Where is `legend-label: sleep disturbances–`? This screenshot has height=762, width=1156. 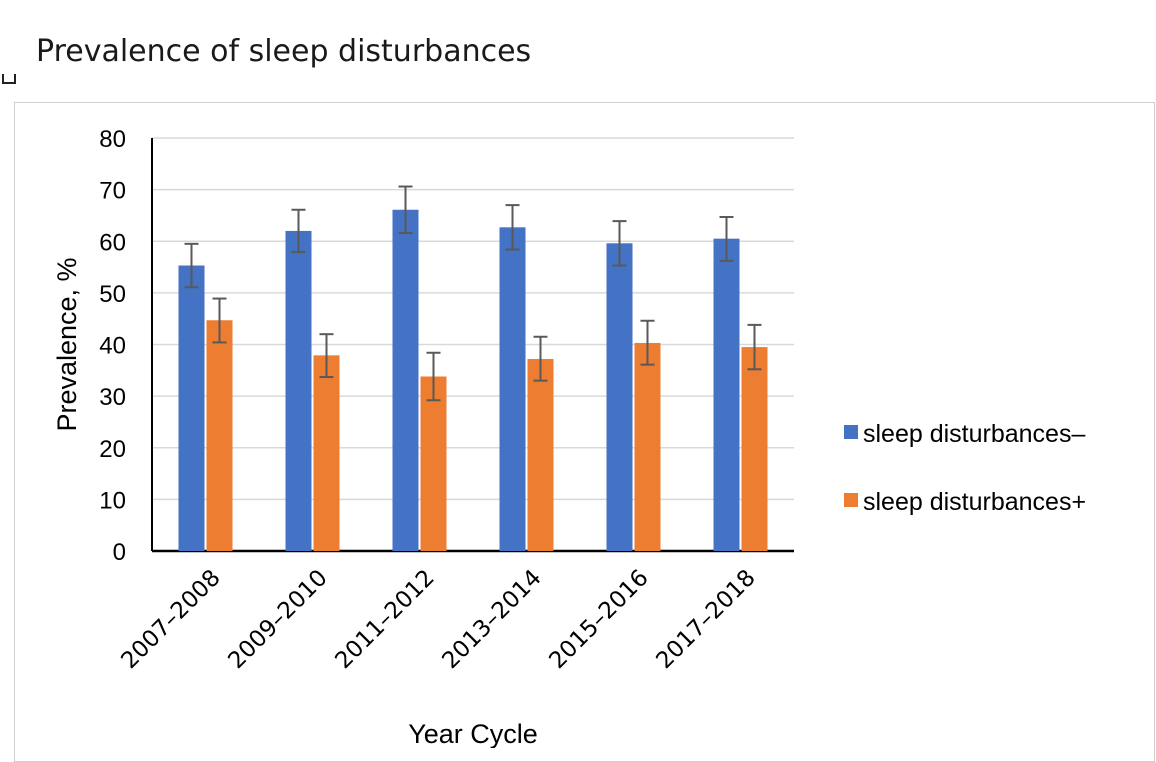
legend-label: sleep disturbances– is located at coordinates (974, 434).